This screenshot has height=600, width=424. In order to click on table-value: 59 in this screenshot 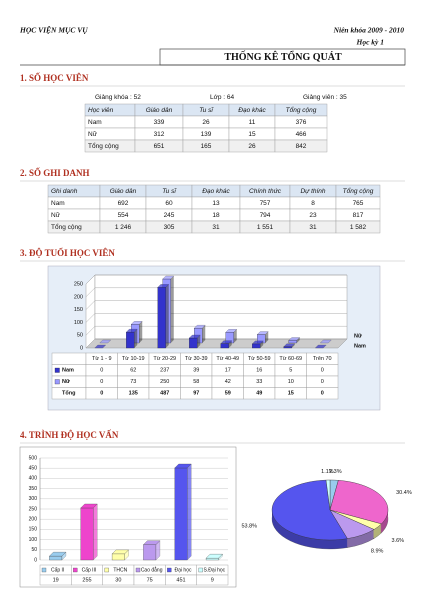, I will do `click(228, 394)`.